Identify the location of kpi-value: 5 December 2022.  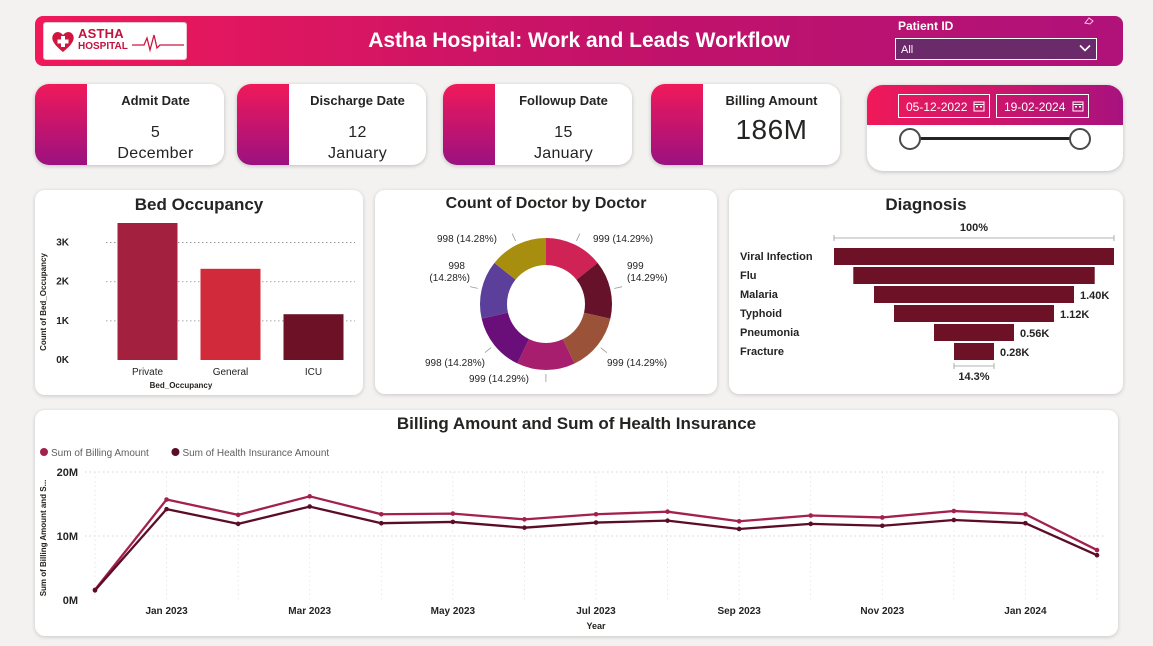
(155, 143).